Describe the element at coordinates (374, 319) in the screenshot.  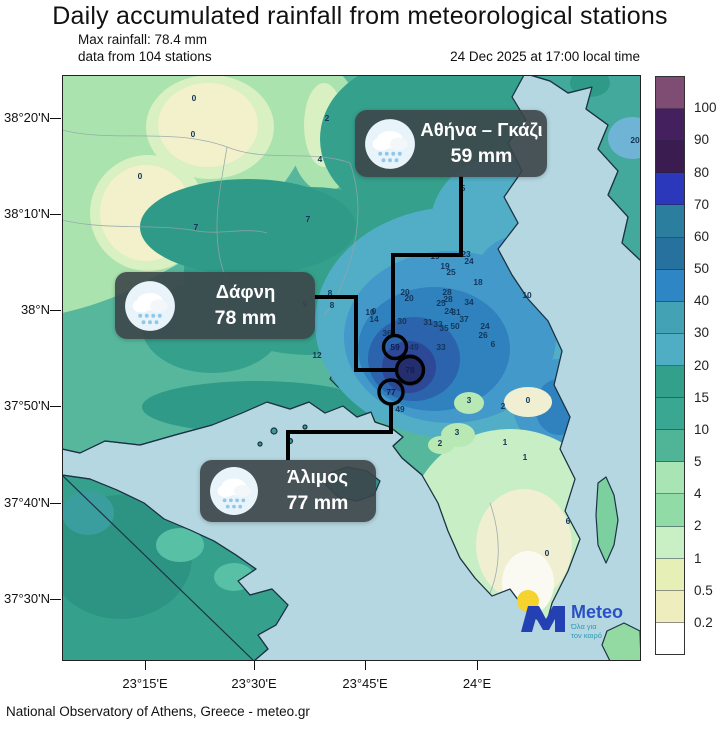
I see `station-value: 14` at that location.